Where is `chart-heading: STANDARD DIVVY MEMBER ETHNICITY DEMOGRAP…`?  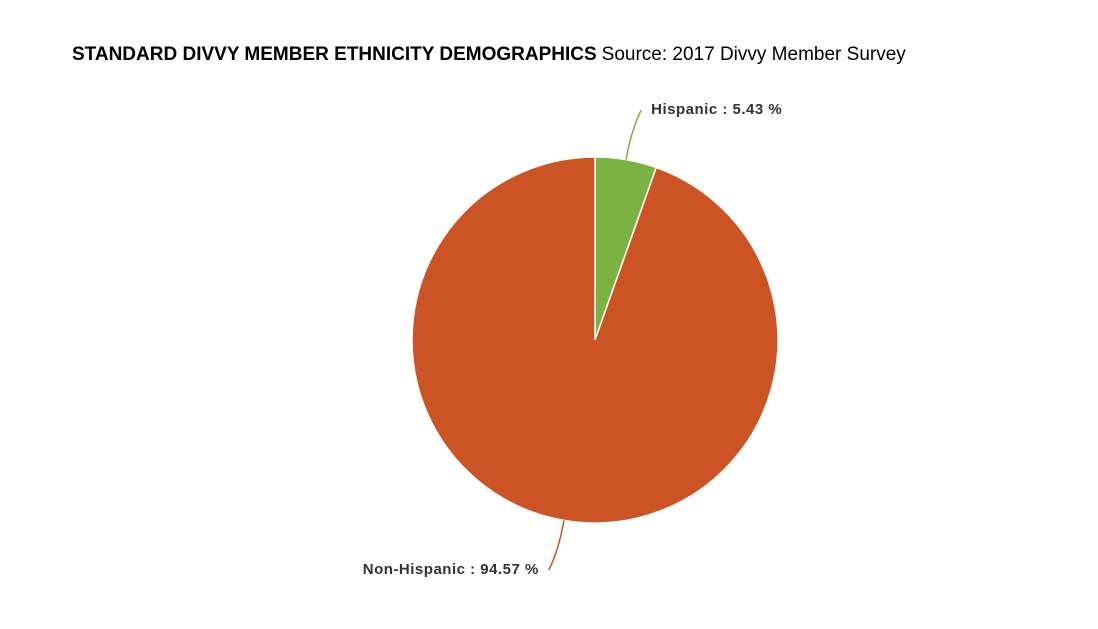
chart-heading: STANDARD DIVVY MEMBER ETHNICITY DEMOGRAP… is located at coordinates (489, 54).